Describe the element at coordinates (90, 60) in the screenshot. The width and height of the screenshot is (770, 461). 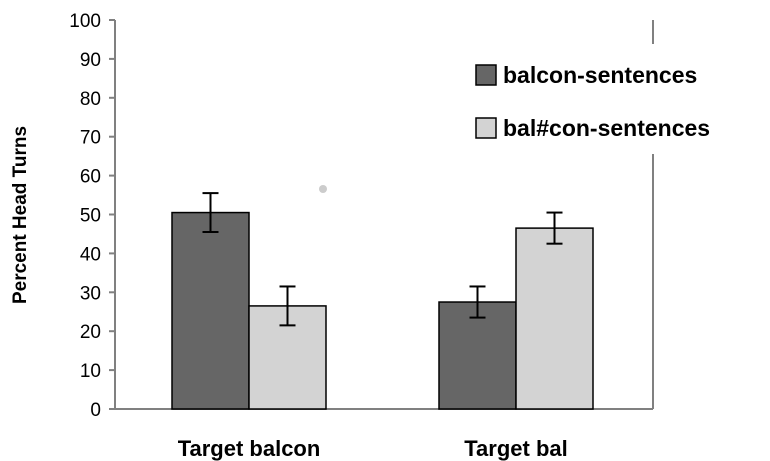
I see `y-tick-label: 90` at that location.